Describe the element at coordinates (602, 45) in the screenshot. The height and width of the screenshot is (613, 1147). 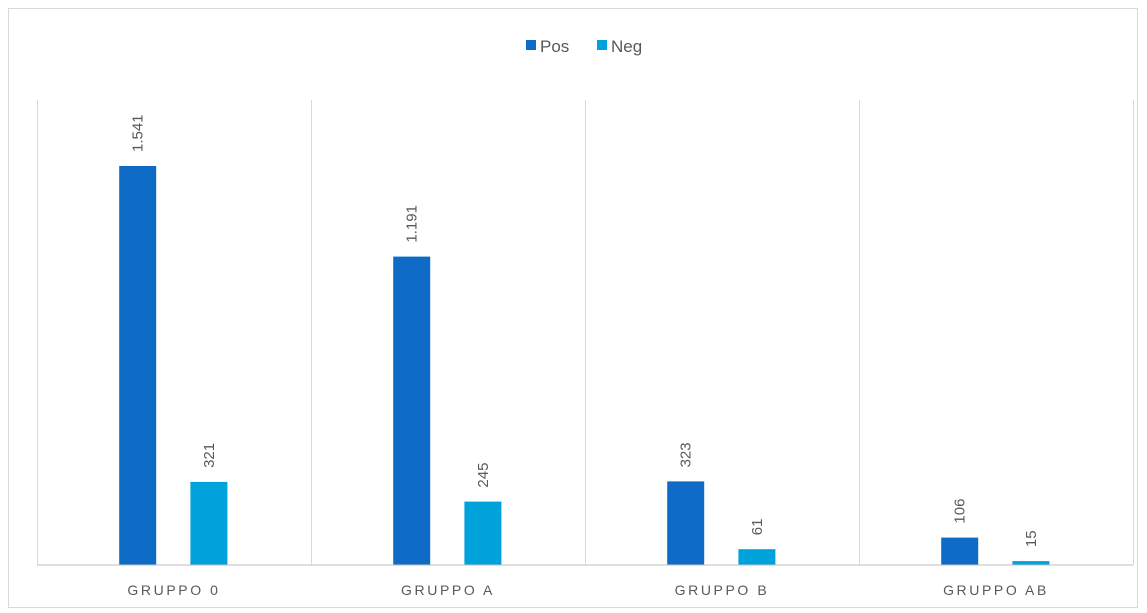
I see `legend-swatch-neg` at that location.